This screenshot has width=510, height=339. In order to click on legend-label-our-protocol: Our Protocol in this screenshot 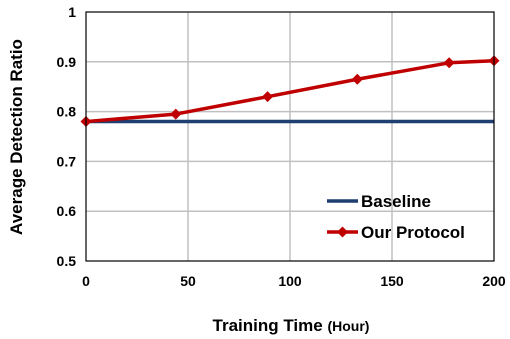, I will do `click(413, 232)`.